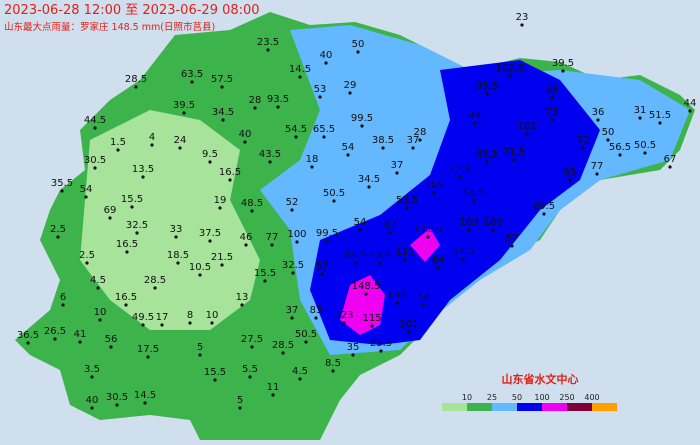  What do you see at coordinates (170, 220) in the screenshot?
I see `light-rain-area` at bounding box center [170, 220].